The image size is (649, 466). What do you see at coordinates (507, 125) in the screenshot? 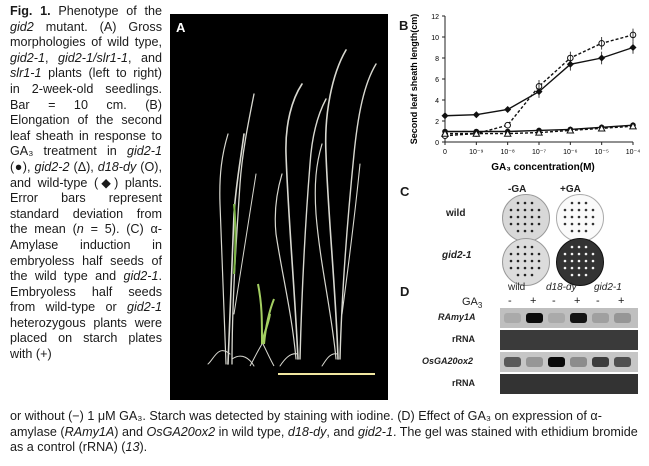
I see `data-point-open-circle` at bounding box center [507, 125].